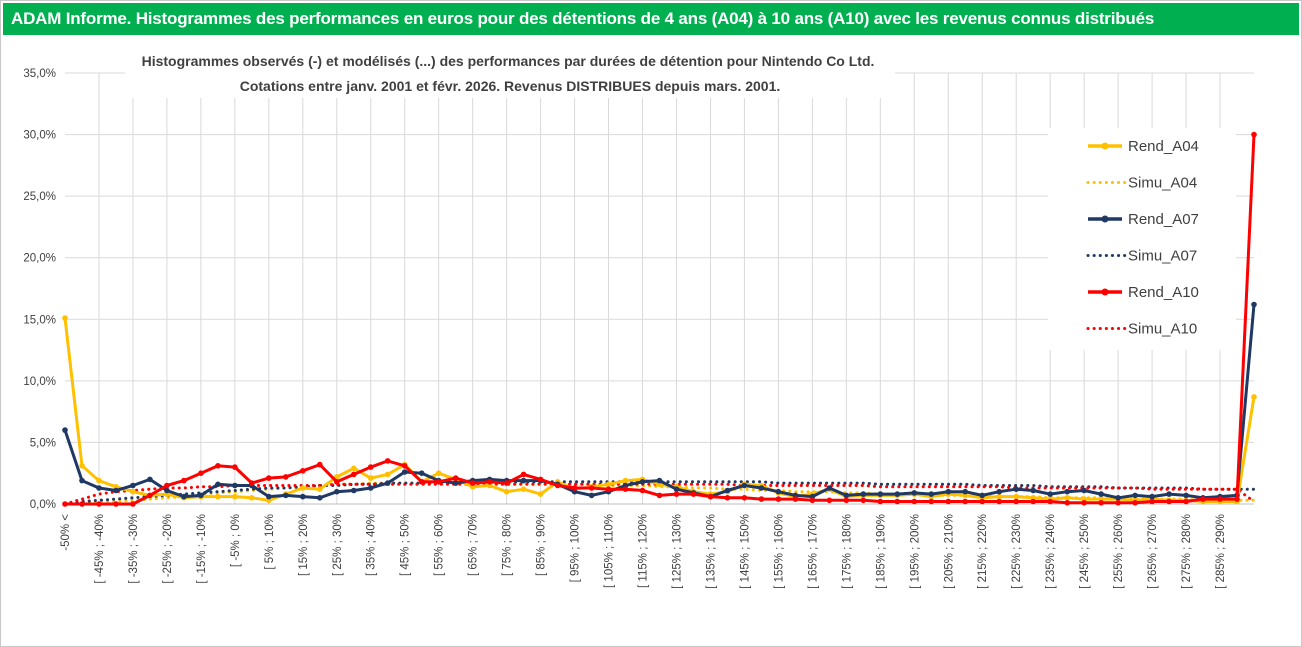 This screenshot has width=1302, height=647. What do you see at coordinates (915, 551) in the screenshot?
I see `x-tick-label: [ 195% ; 200%` at bounding box center [915, 551].